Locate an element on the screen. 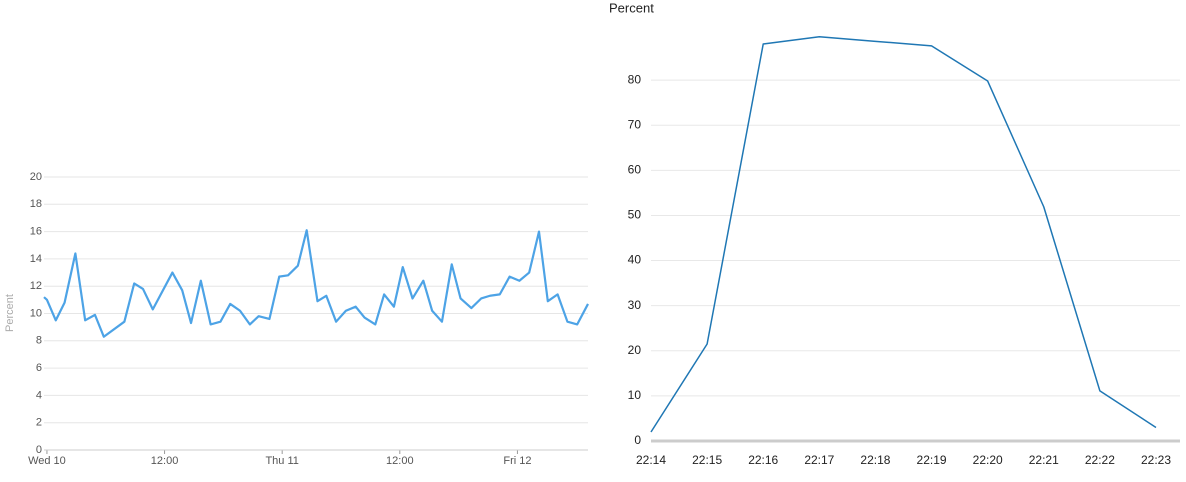  y-tick-label: 50 is located at coordinates (635, 215).